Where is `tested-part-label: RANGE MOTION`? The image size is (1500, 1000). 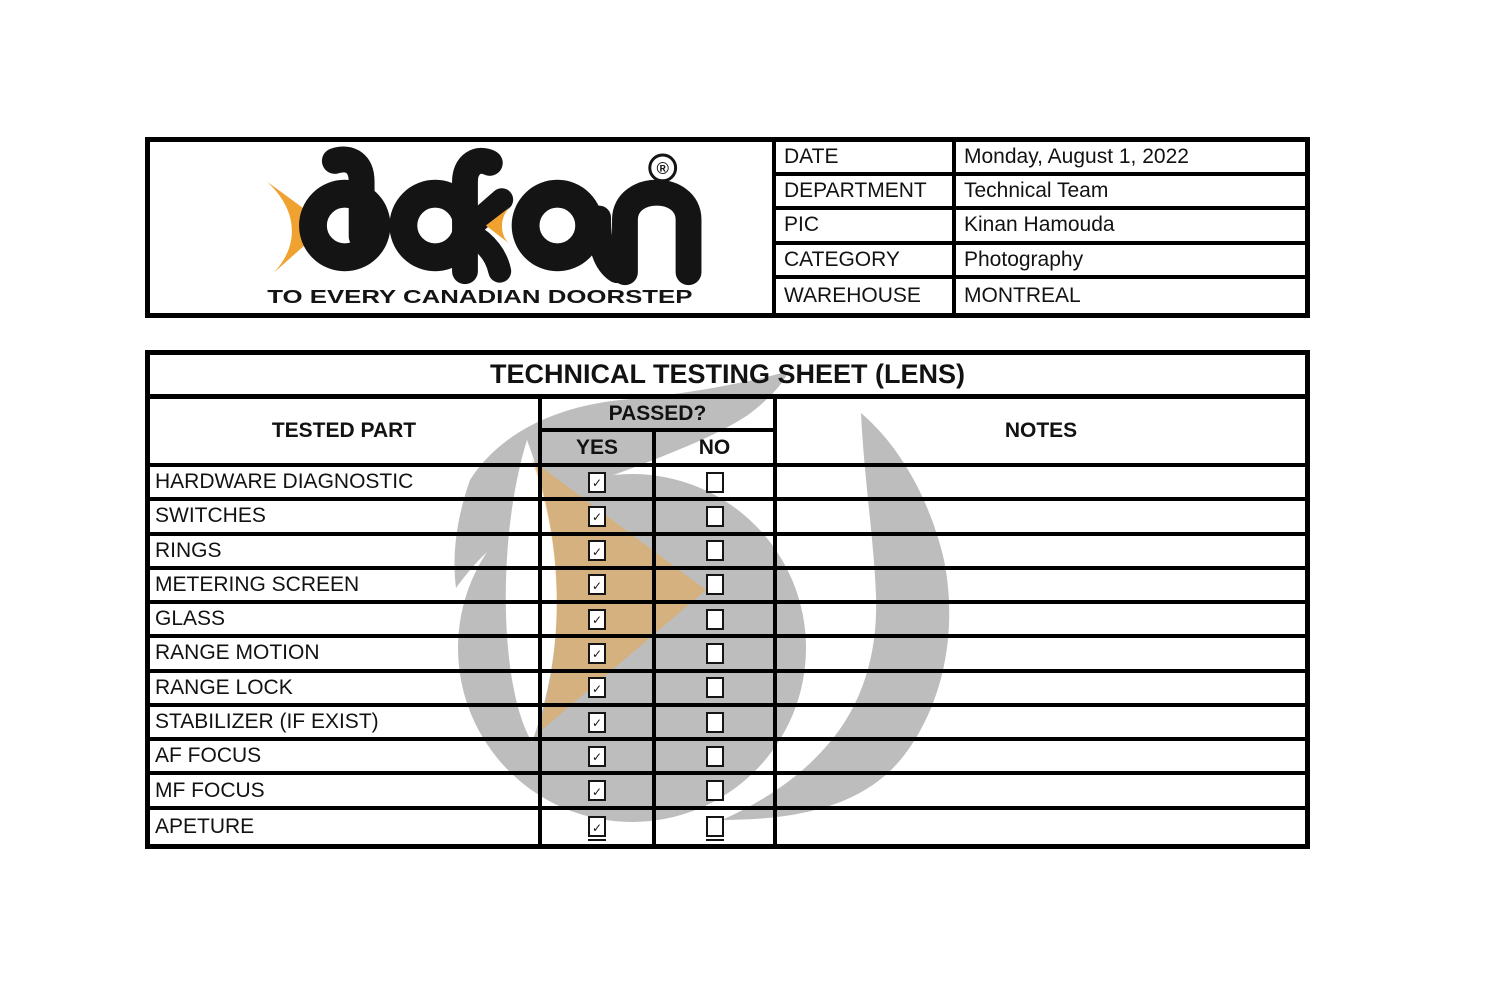
tested-part-label: RANGE MOTION is located at coordinates (346, 655).